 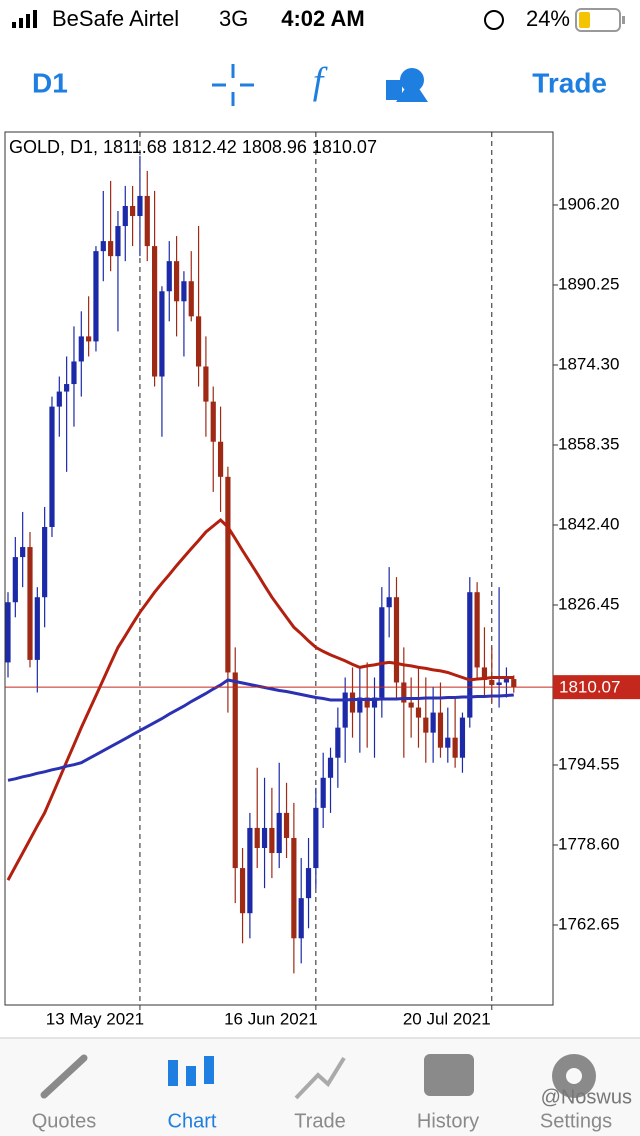 What do you see at coordinates (323, 18) in the screenshot?
I see `clock: 4:02 AM` at bounding box center [323, 18].